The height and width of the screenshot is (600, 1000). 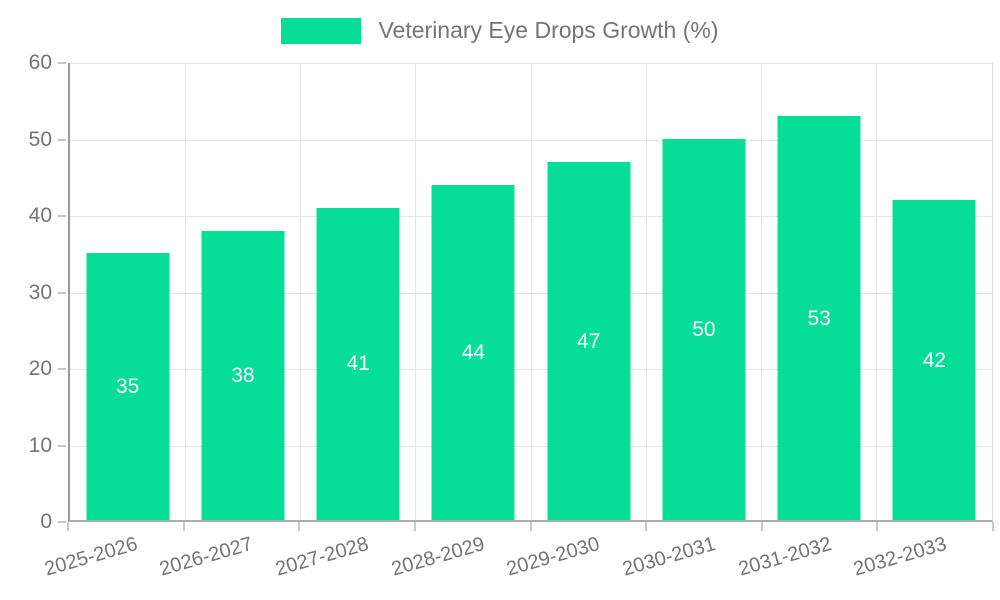 What do you see at coordinates (26, 292) in the screenshot?
I see `y-axis: 0 10 20 30 40 50 60` at bounding box center [26, 292].